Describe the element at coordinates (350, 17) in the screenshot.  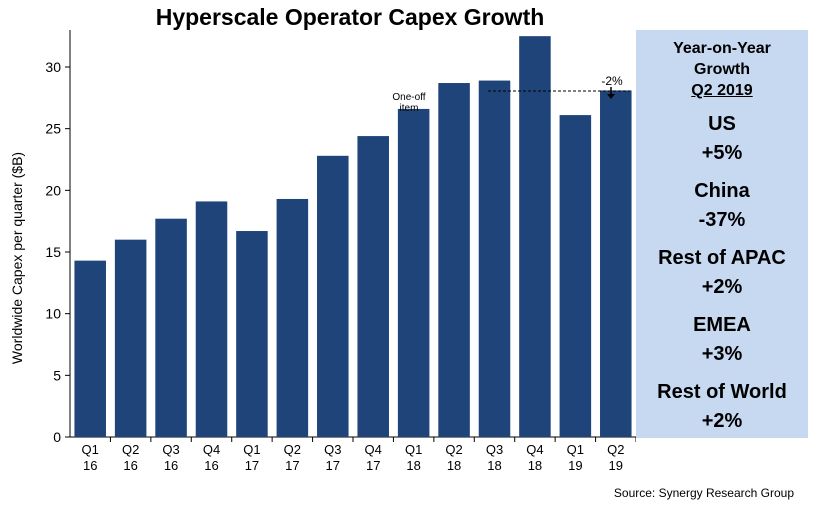
I see `chart-title: Hyperscale Operator Capex Growth` at that location.